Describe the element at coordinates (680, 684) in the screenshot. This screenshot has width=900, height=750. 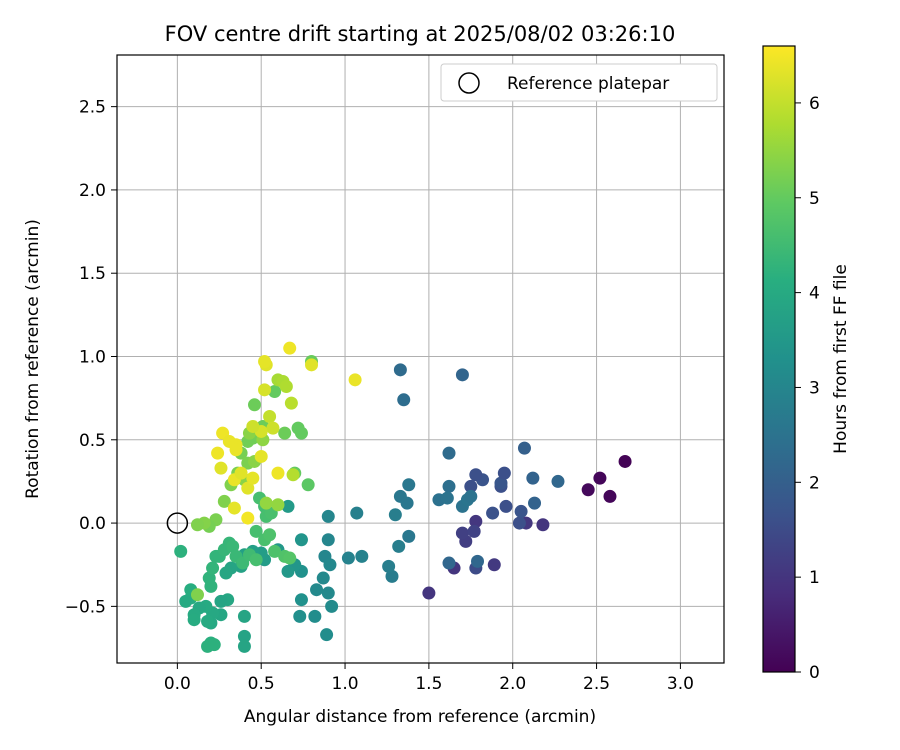
I see `x-tick-label: 3.0` at that location.